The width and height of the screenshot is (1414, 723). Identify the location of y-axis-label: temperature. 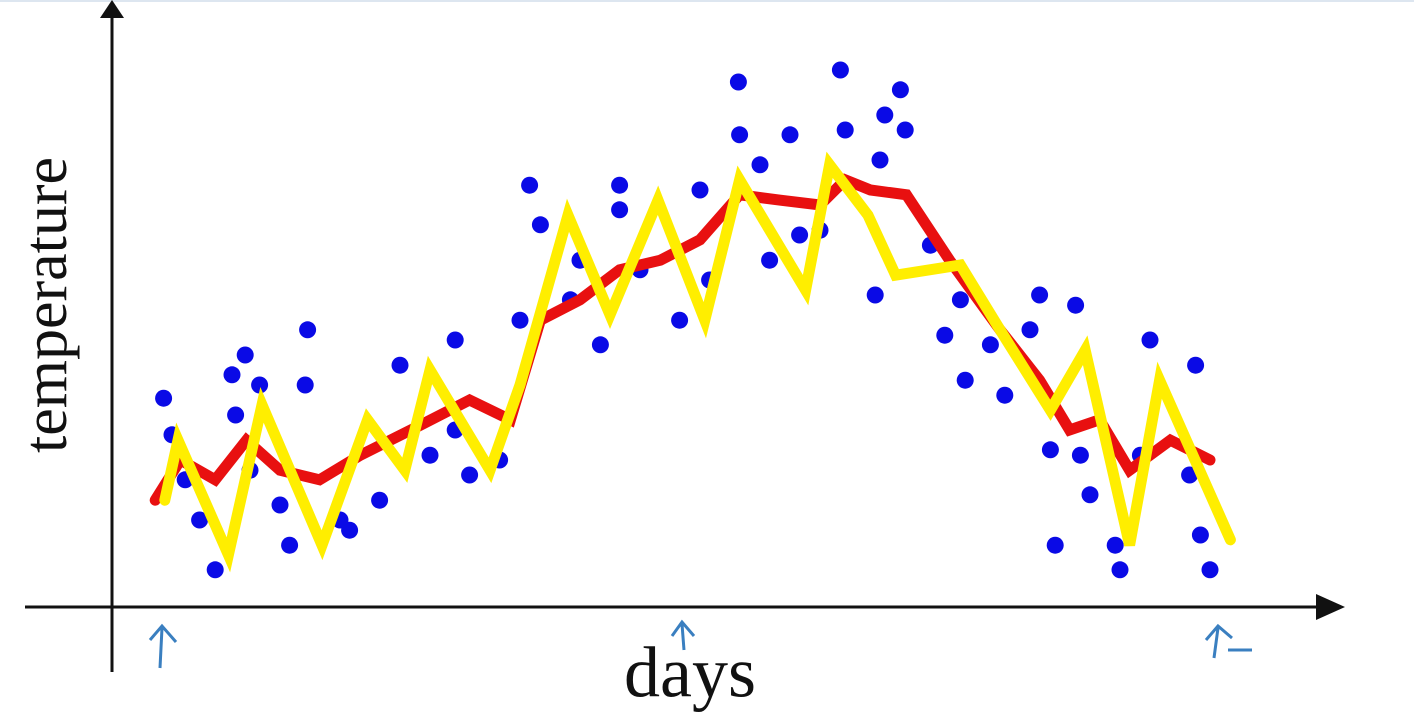
(46, 305).